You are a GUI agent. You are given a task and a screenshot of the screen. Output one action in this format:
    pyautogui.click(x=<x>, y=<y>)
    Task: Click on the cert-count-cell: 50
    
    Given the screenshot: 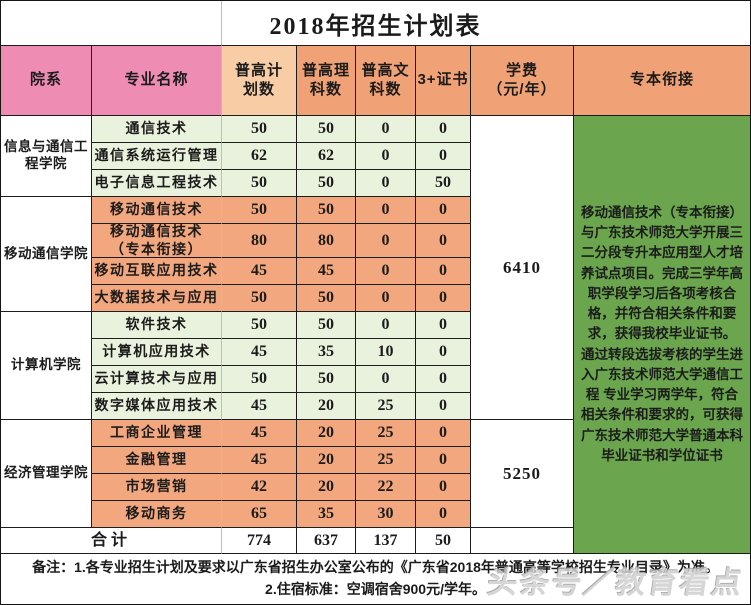 What is the action you would take?
    pyautogui.click(x=443, y=183)
    